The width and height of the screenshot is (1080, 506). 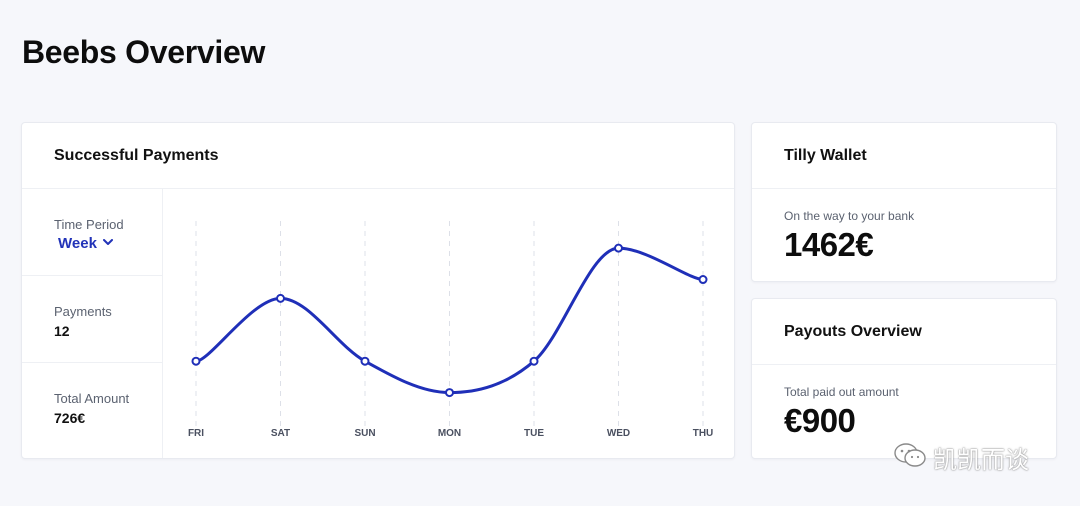 What do you see at coordinates (904, 156) in the screenshot?
I see `card-title: Tilly Wallet` at bounding box center [904, 156].